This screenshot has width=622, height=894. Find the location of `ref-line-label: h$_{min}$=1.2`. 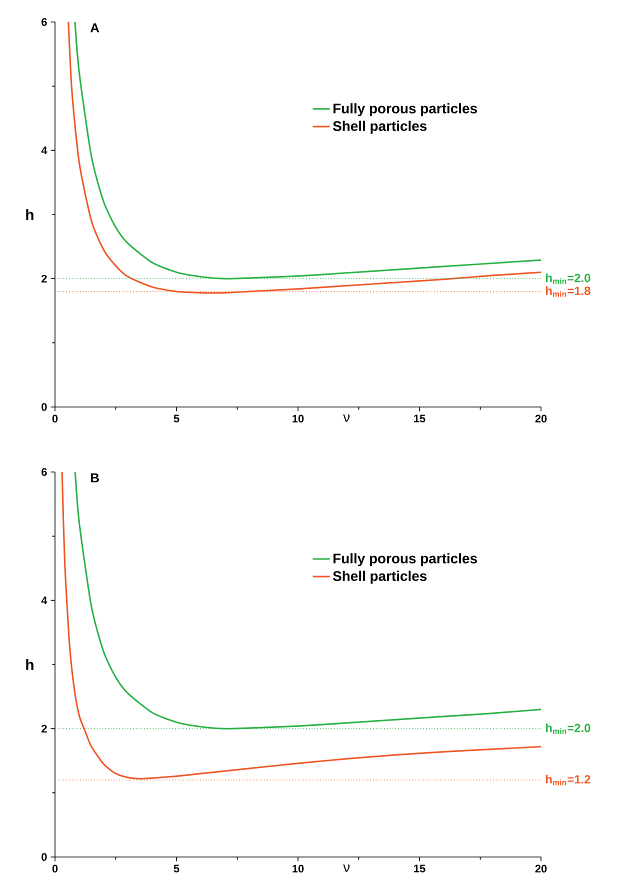

ref-line-label: h$_{min}$=1.2 is located at coordinates (568, 780).